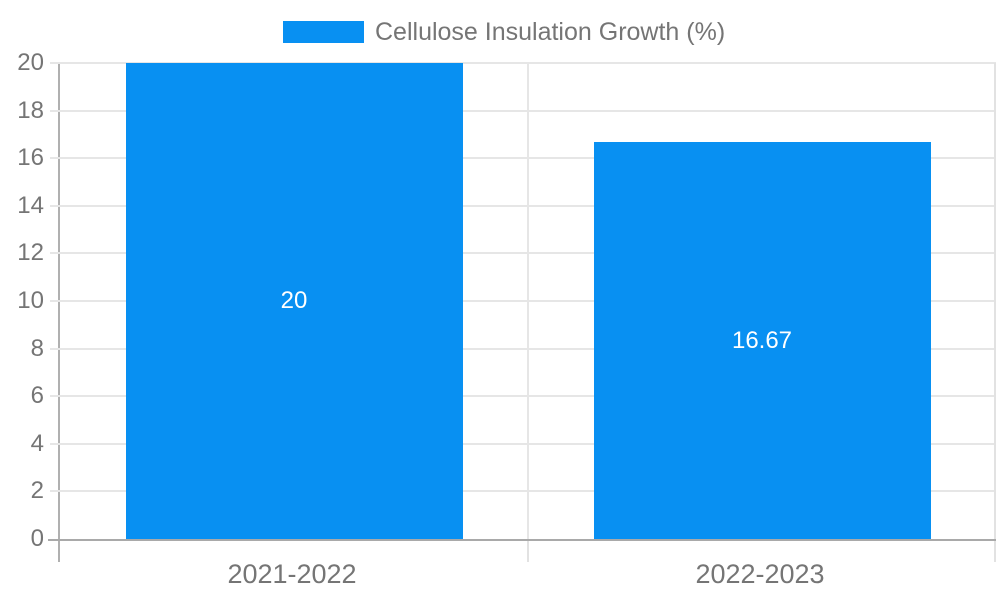  Describe the element at coordinates (30, 62) in the screenshot. I see `y-tick-label: 20` at that location.